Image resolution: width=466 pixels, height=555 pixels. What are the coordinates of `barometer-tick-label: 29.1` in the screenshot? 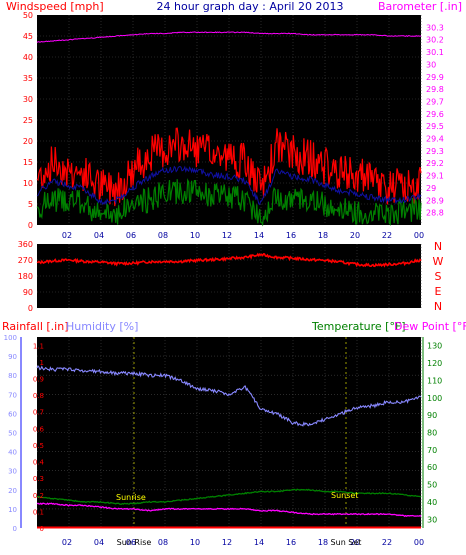 It's located at (435, 176).